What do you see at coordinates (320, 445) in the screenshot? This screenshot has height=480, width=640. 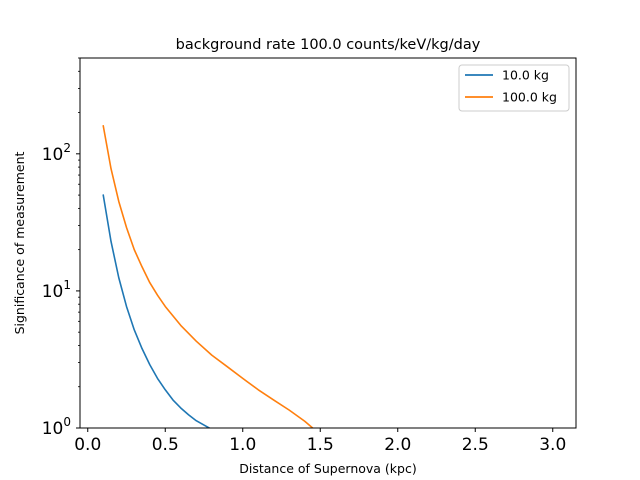 I see `x-tick-label: 1.5` at bounding box center [320, 445].